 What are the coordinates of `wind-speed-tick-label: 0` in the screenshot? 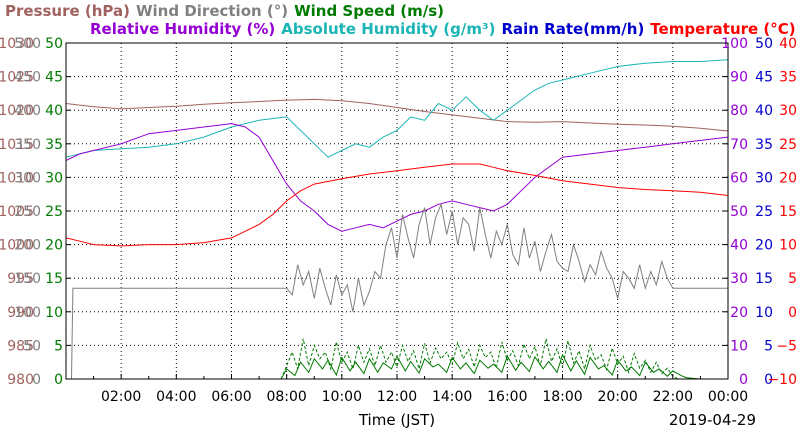 It's located at (58, 380).